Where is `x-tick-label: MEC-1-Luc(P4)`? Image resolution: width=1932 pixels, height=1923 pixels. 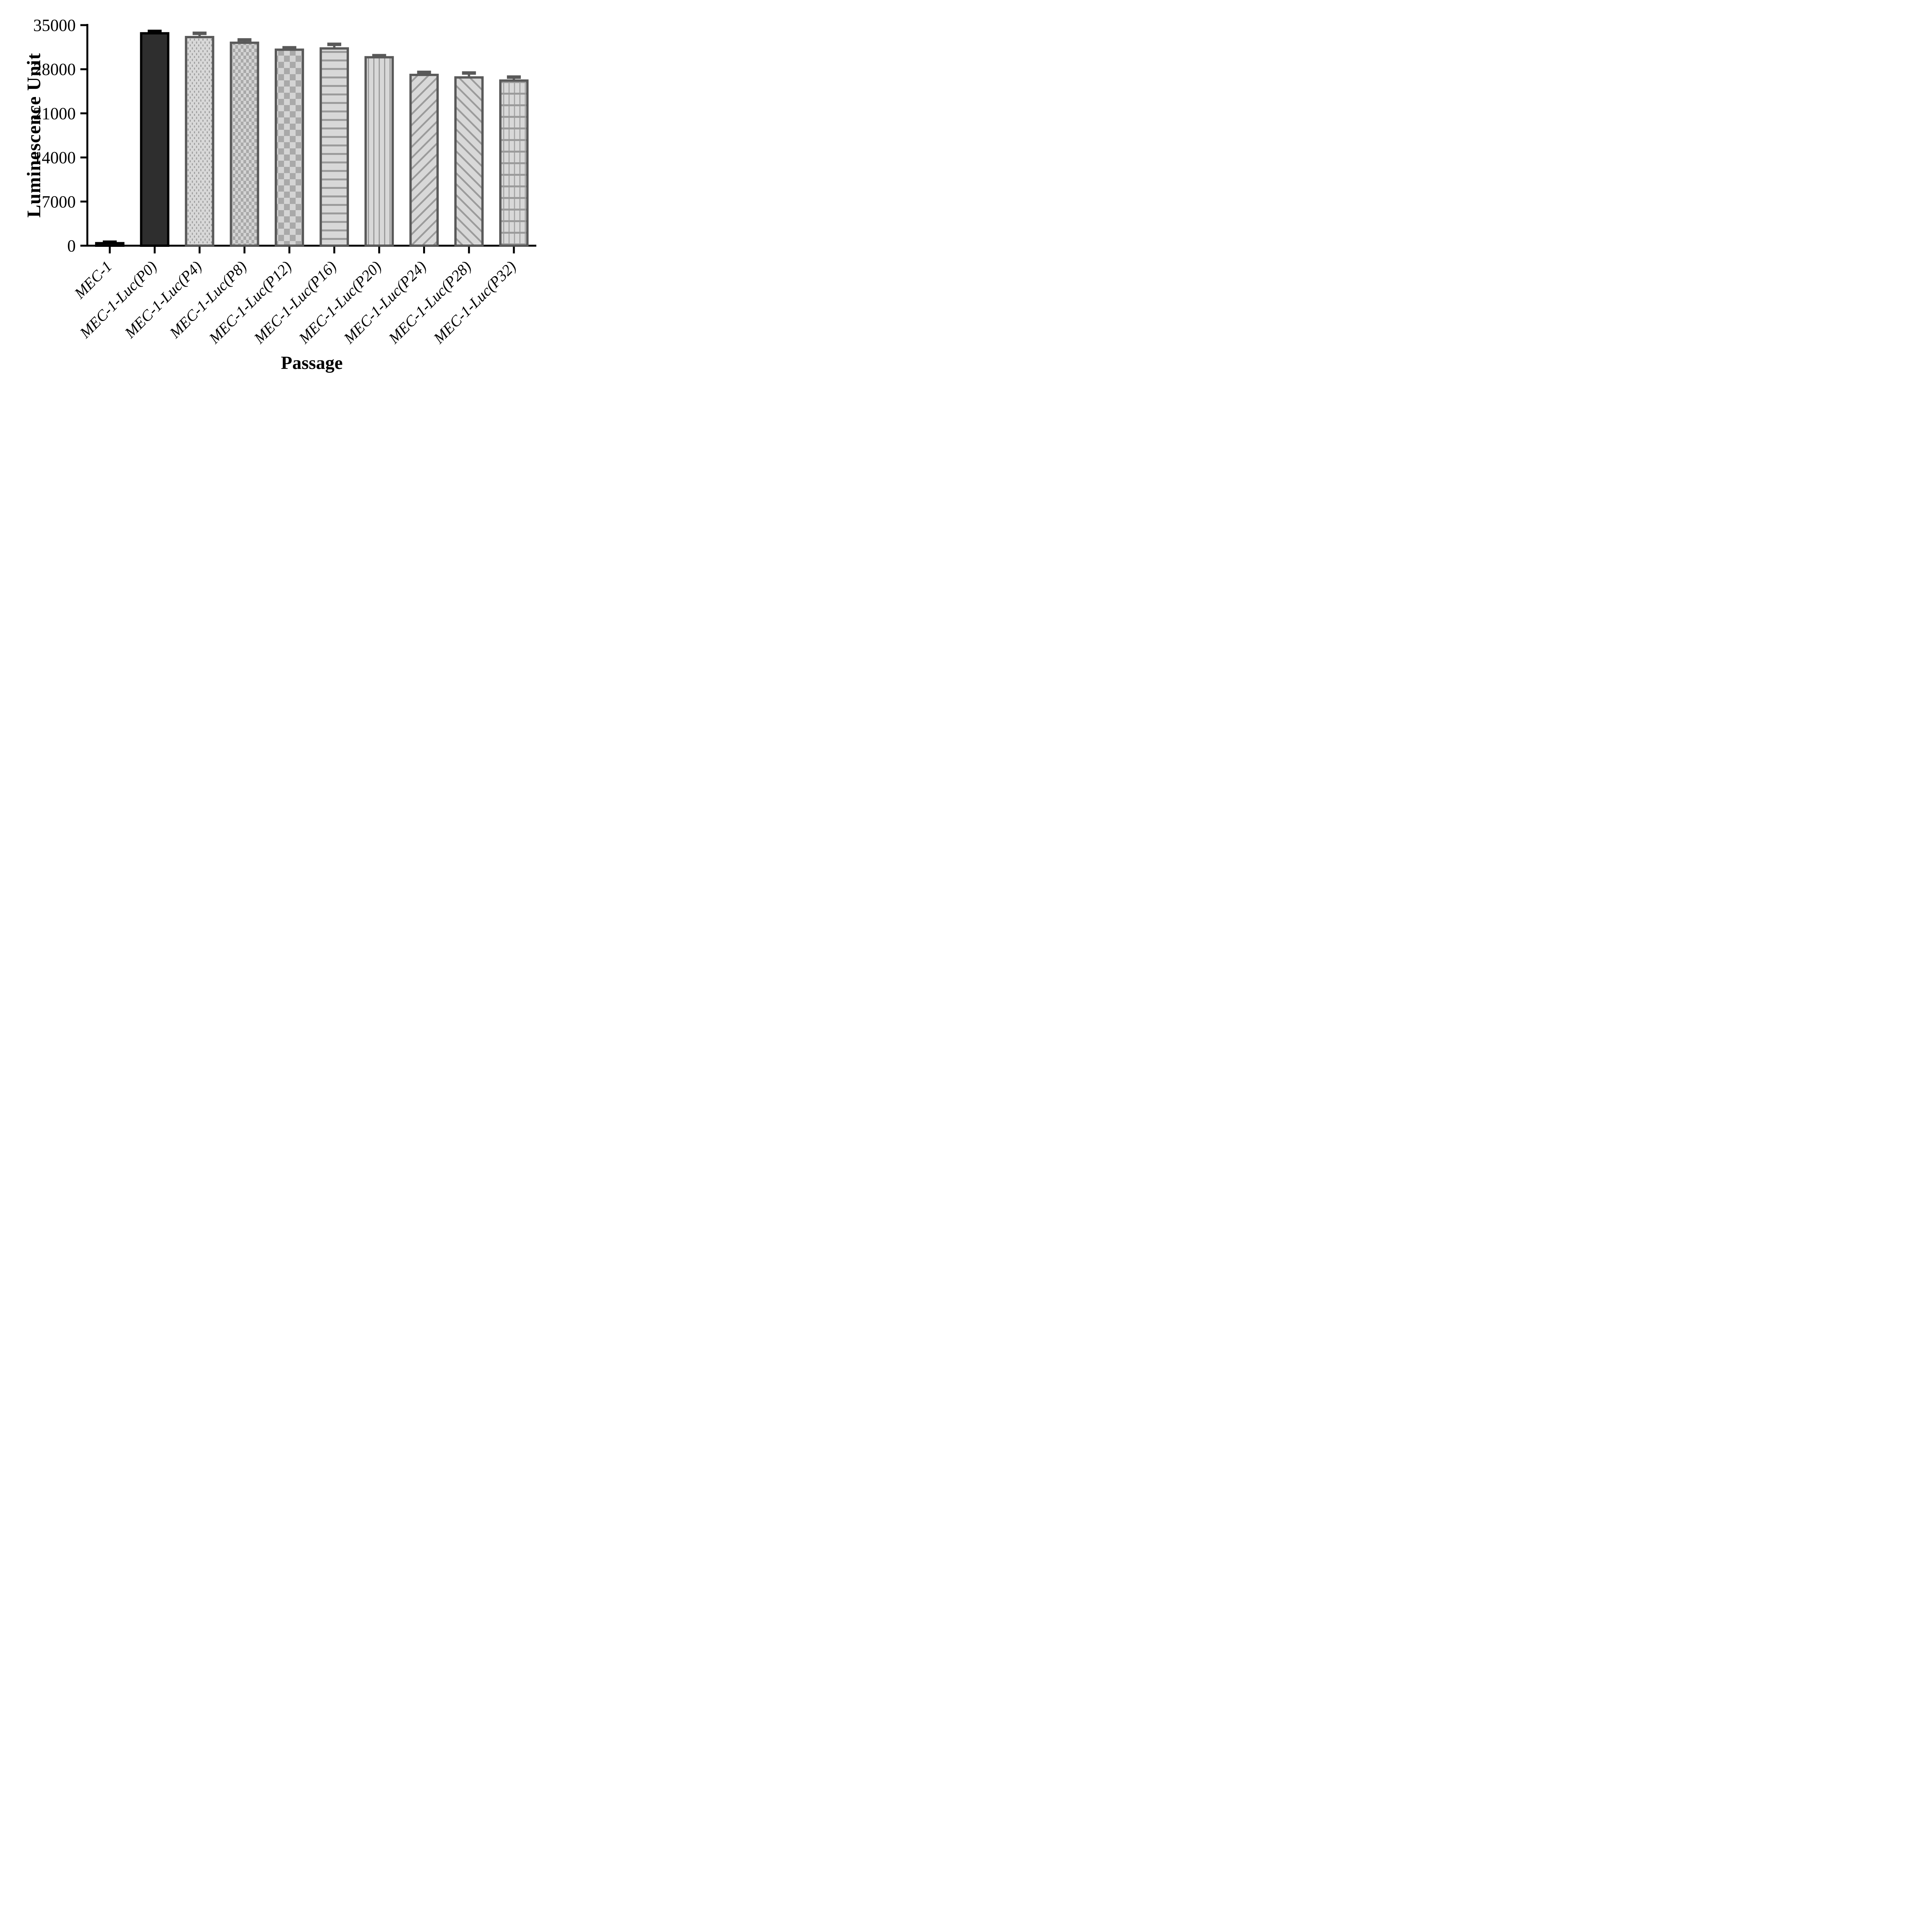 x-tick-label: MEC-1-Luc(P4) is located at coordinates (163, 300).